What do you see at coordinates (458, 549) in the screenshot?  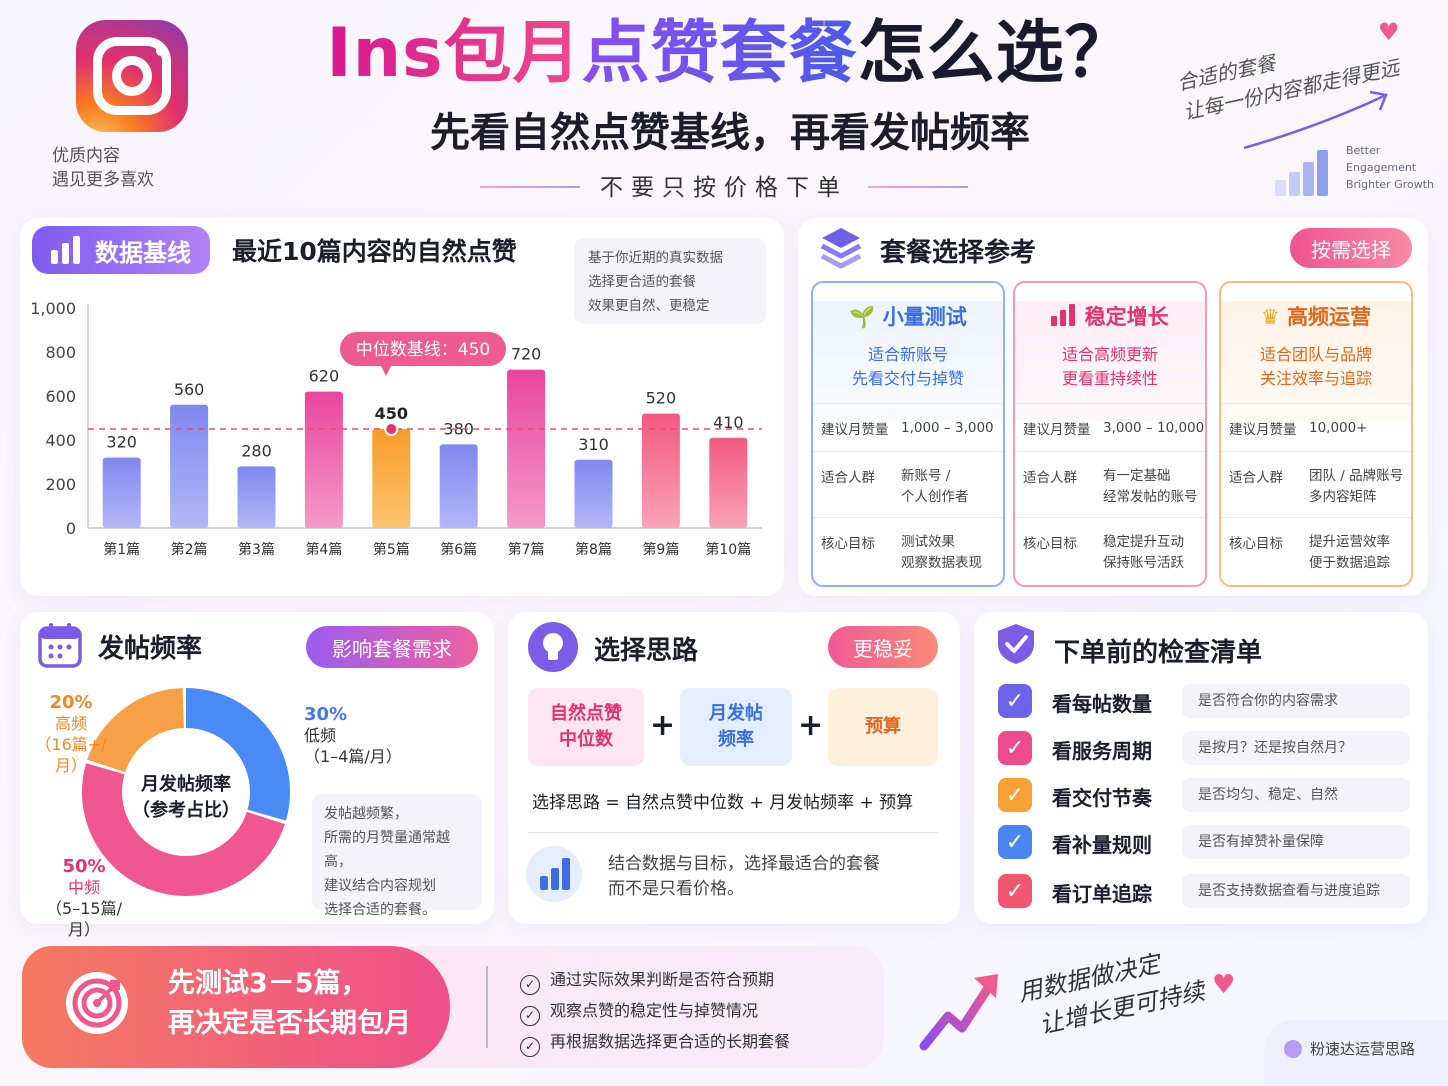 I see `x-tick-label: 第6篇` at bounding box center [458, 549].